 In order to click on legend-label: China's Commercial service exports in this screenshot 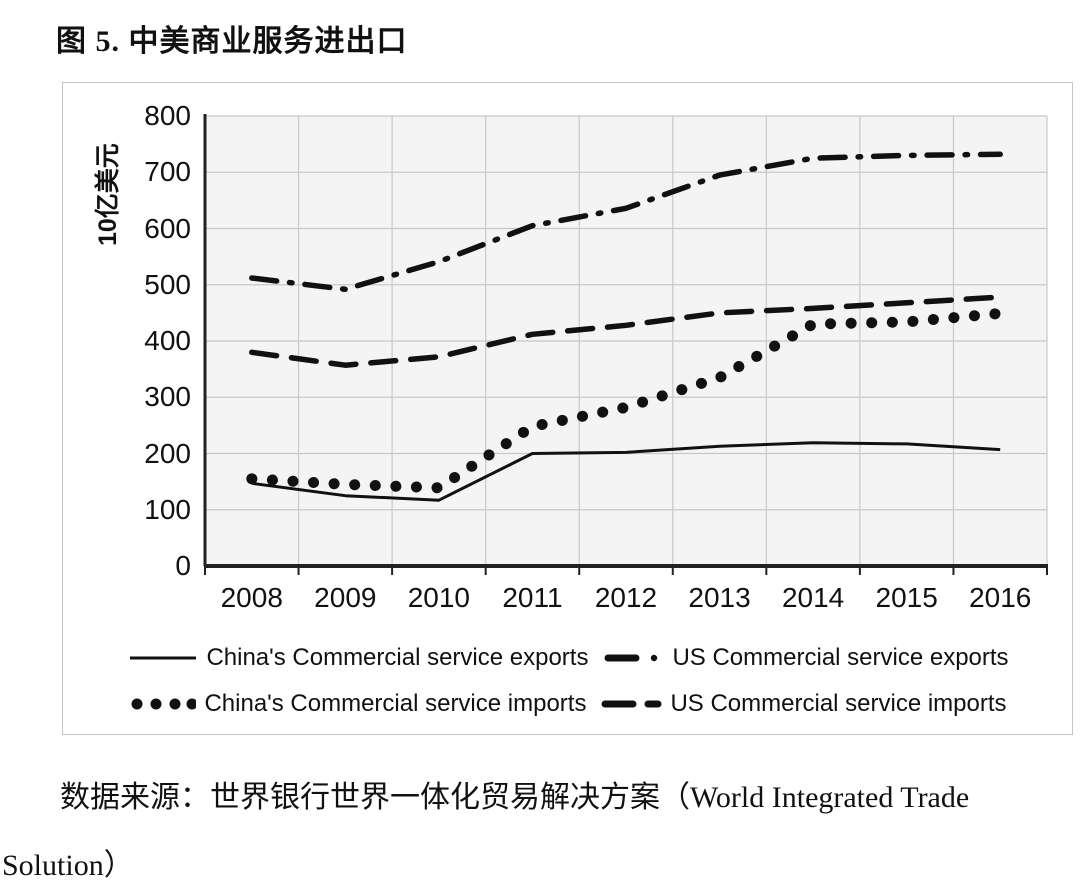, I will do `click(397, 657)`.